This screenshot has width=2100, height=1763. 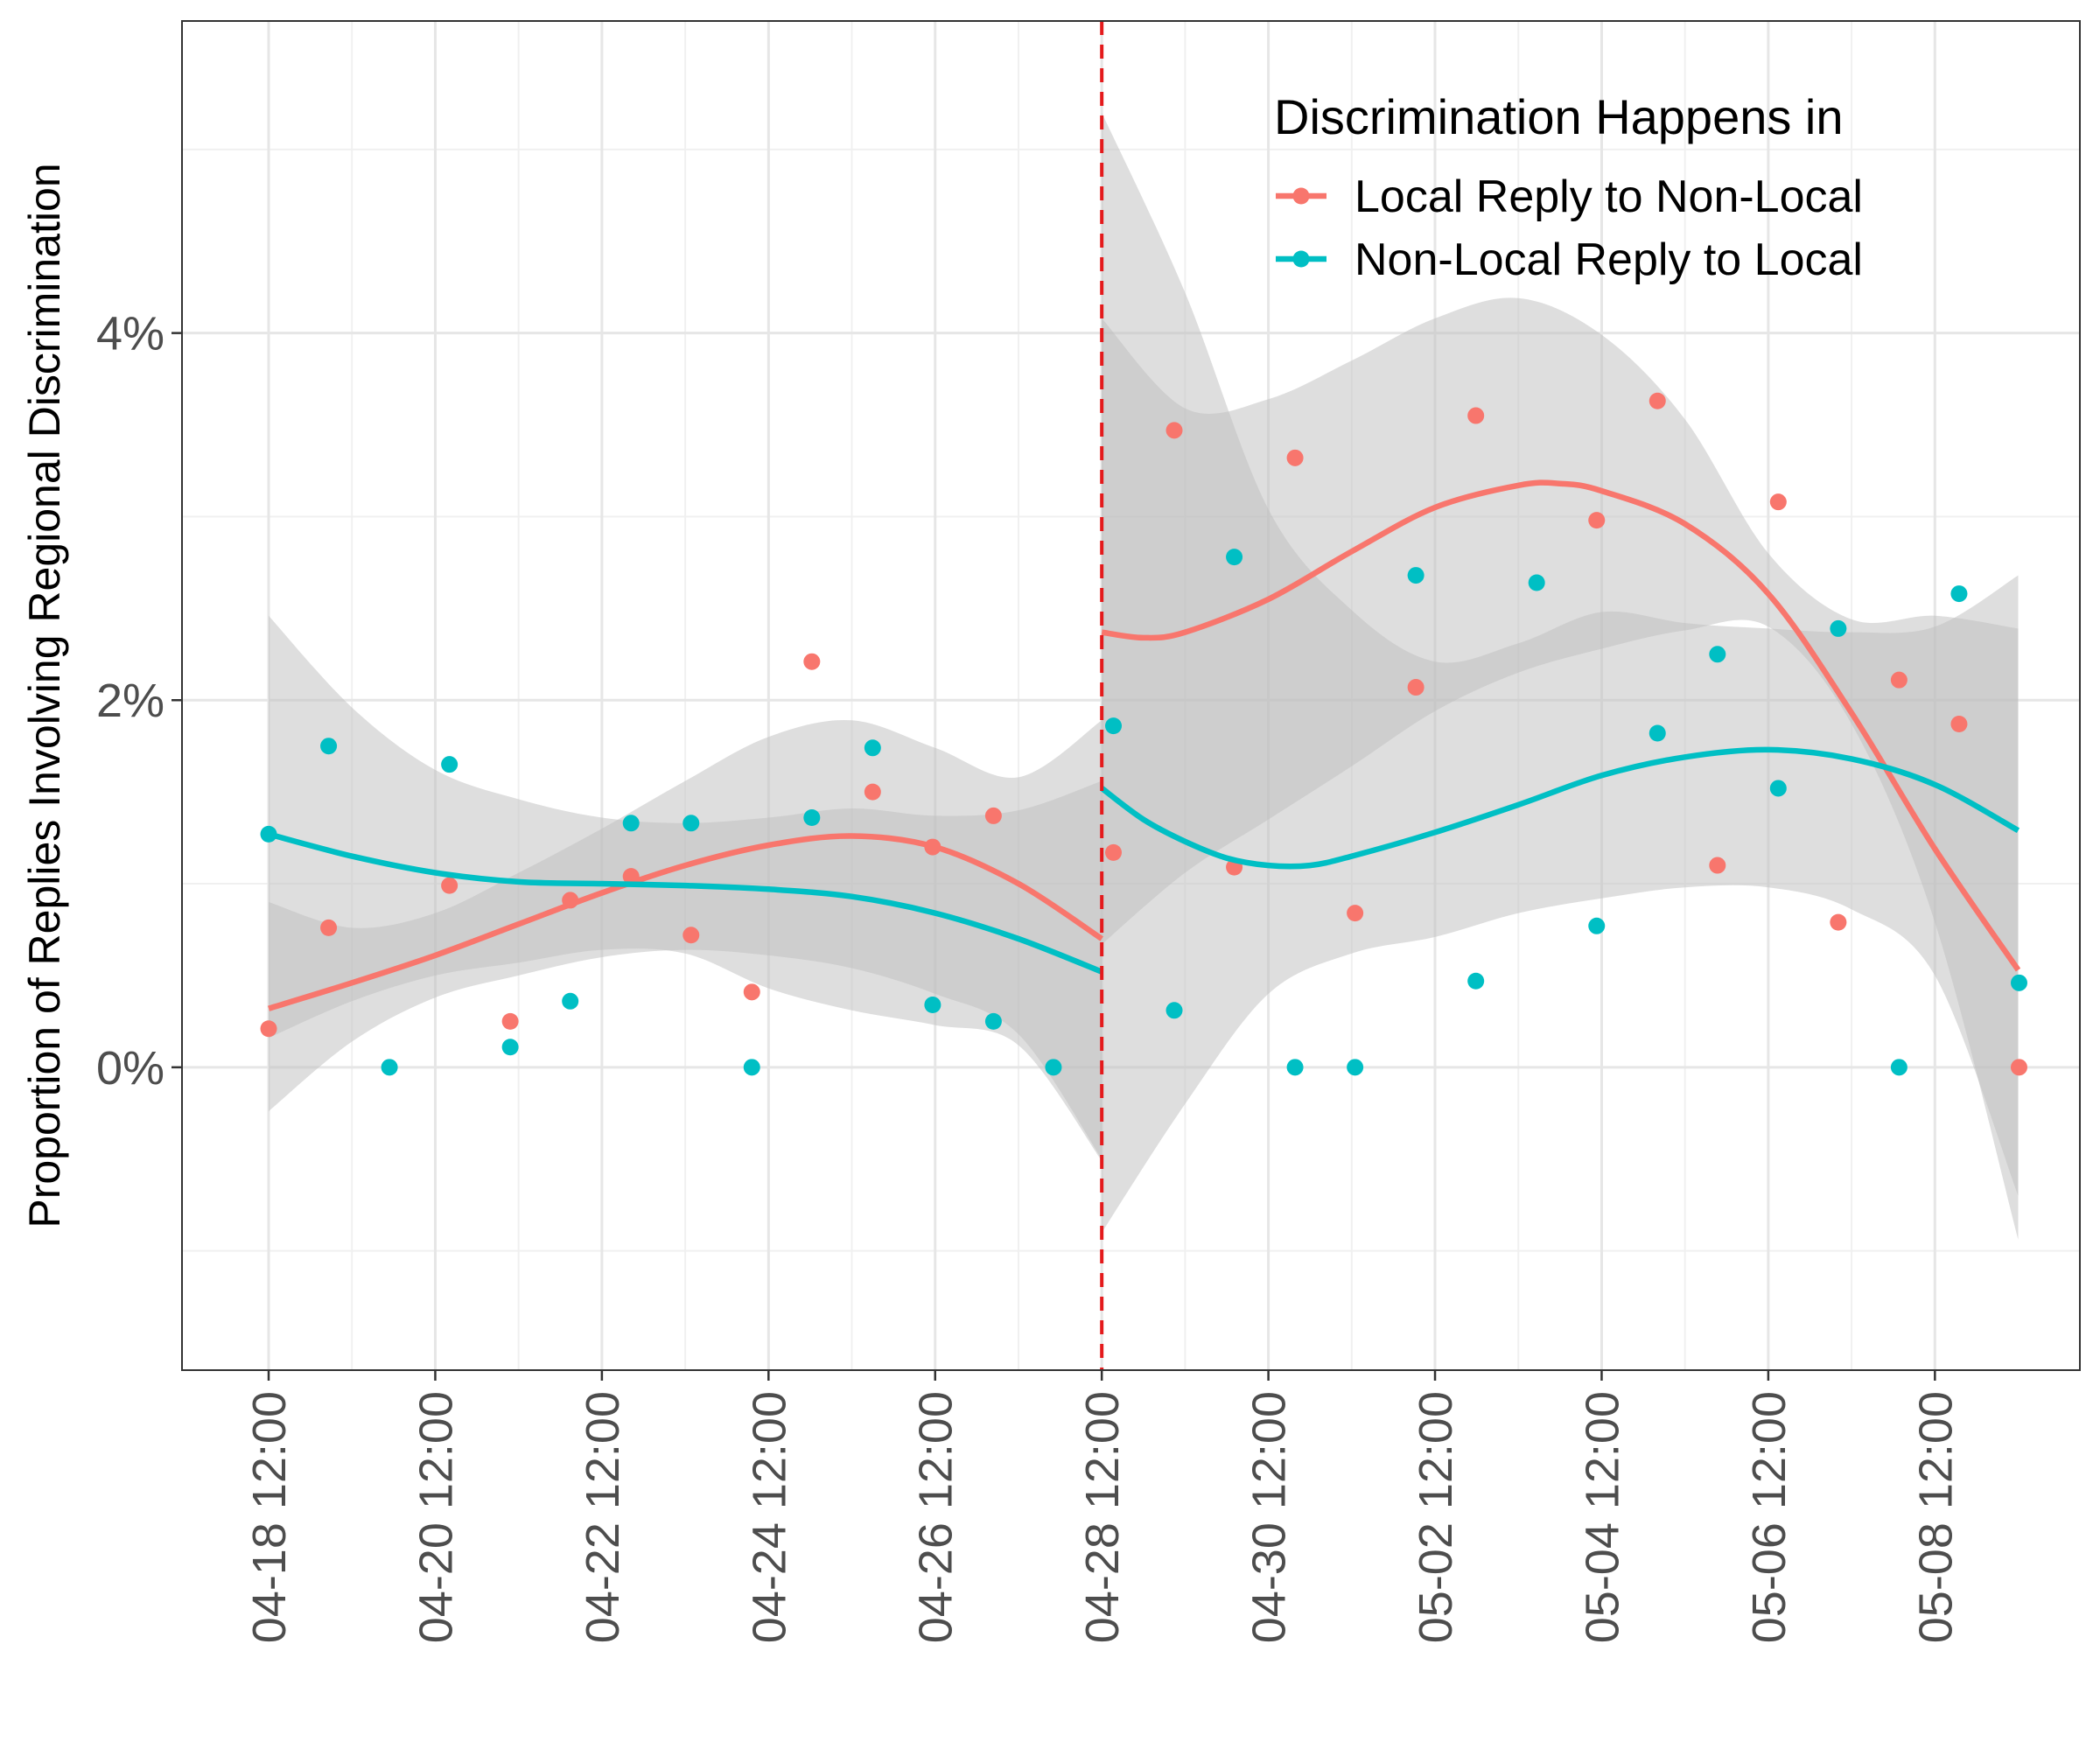 I want to click on y-tick-label: 0%, so click(x=130, y=1068).